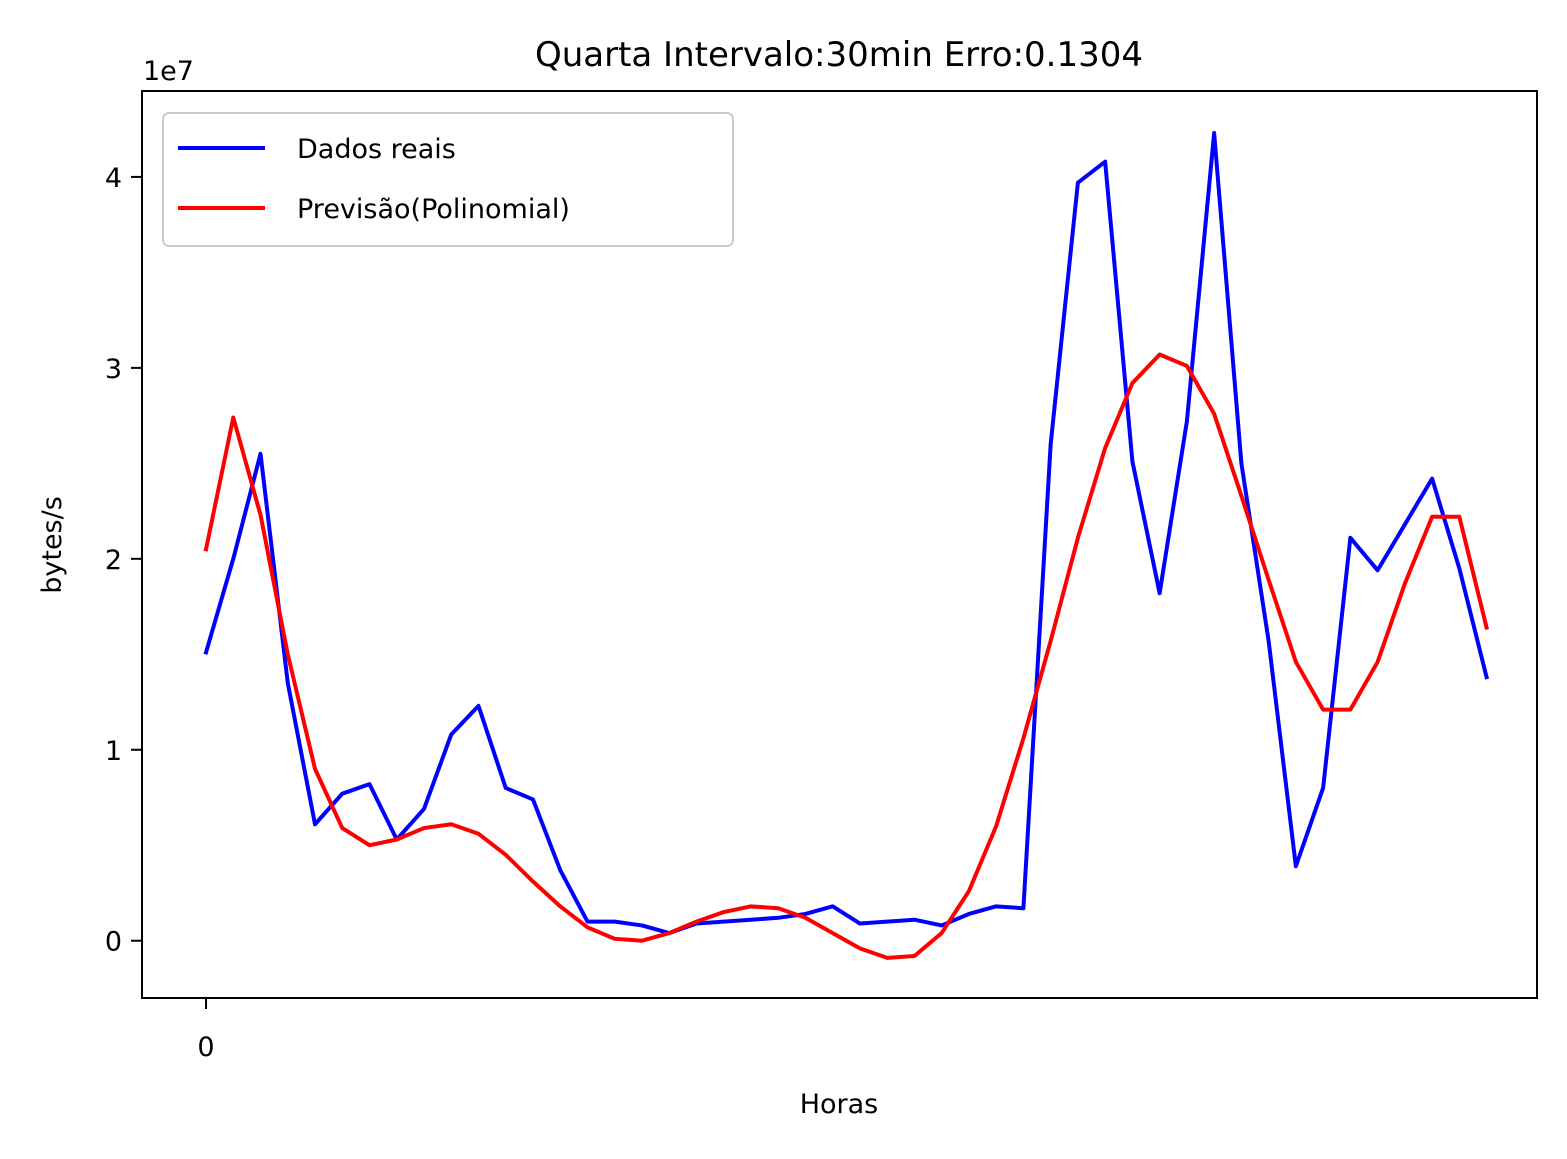 The height and width of the screenshot is (1159, 1567). What do you see at coordinates (168, 71) in the screenshot?
I see `y-axis-offset-label: 1e7` at bounding box center [168, 71].